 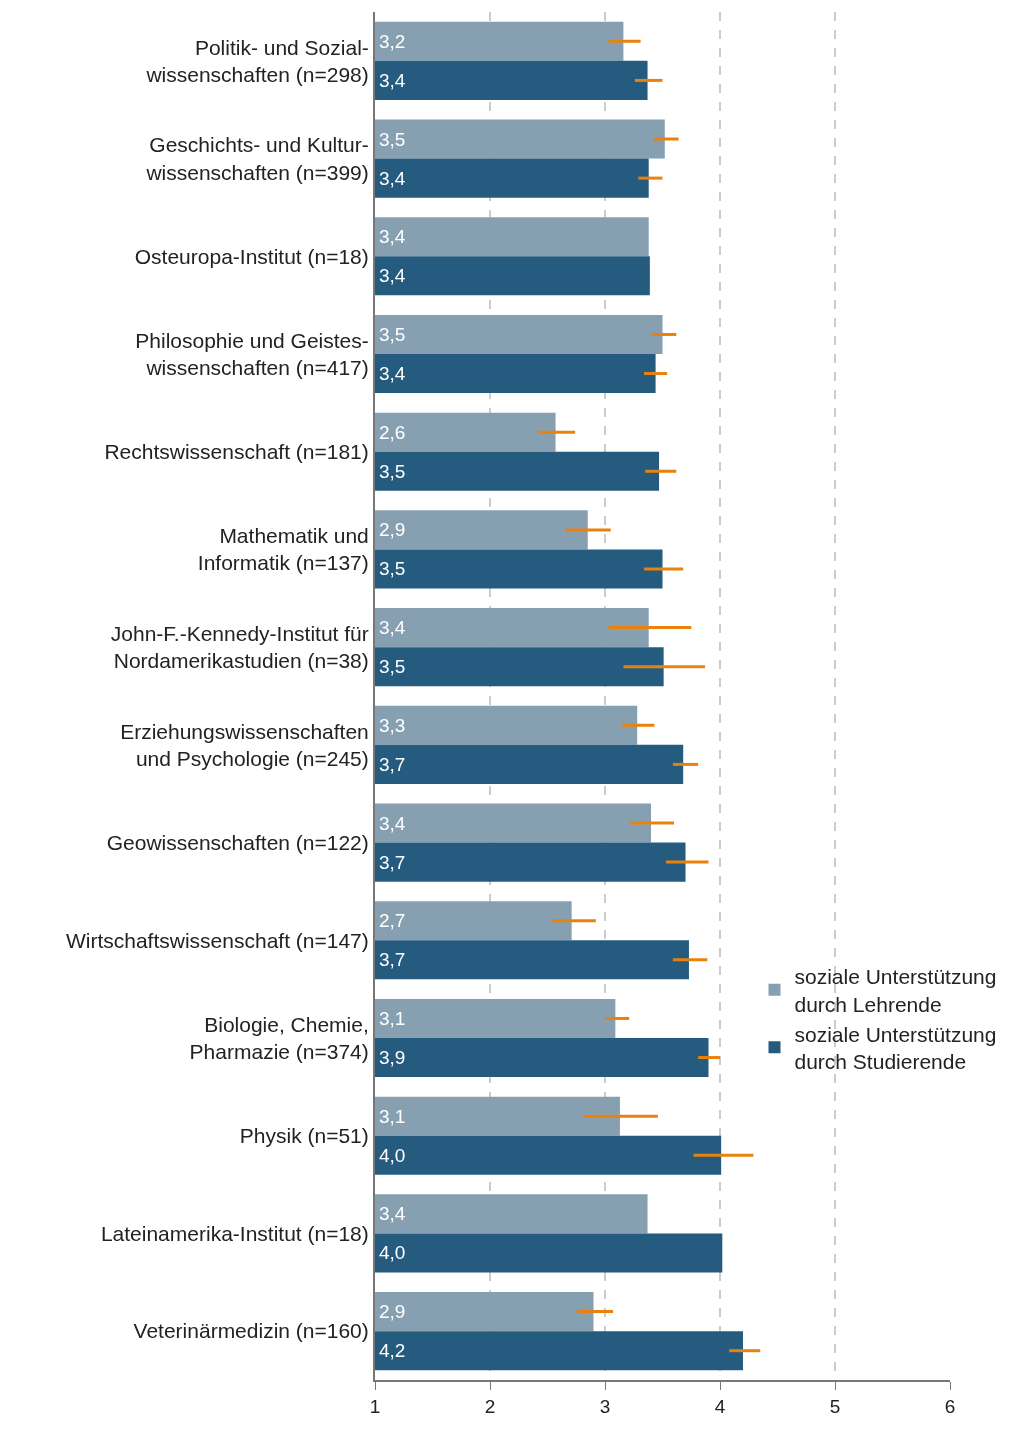 What do you see at coordinates (392, 920) in the screenshot?
I see `data-label: 2,7` at bounding box center [392, 920].